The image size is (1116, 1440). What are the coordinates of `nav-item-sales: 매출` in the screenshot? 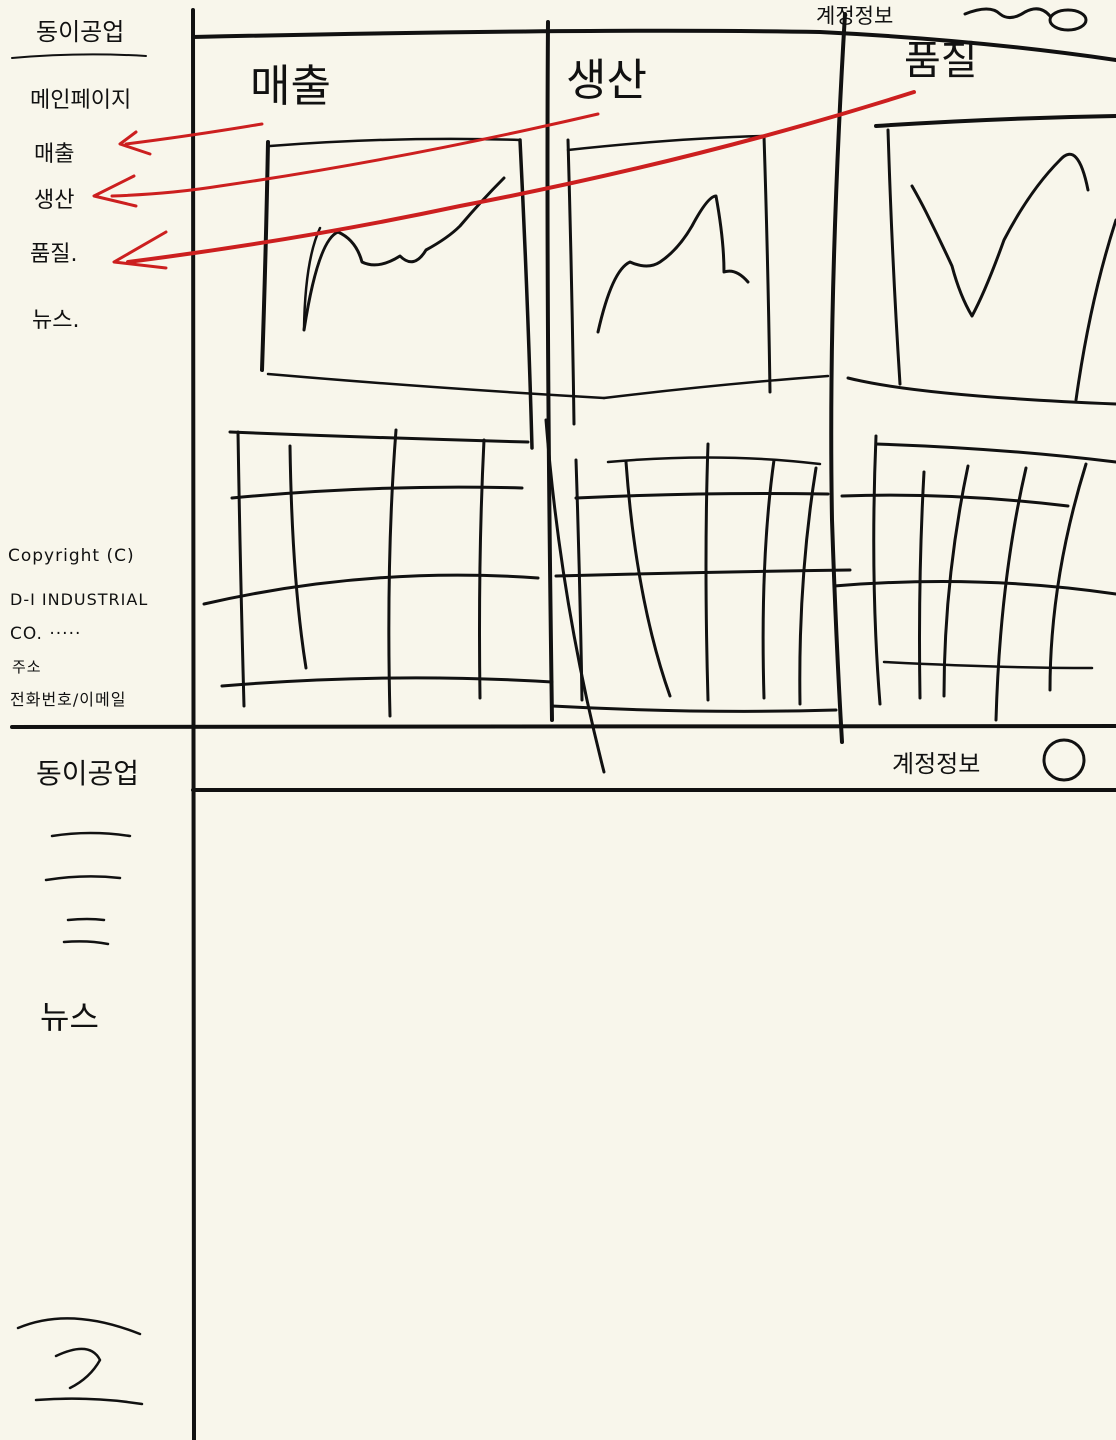 It's located at (54, 154).